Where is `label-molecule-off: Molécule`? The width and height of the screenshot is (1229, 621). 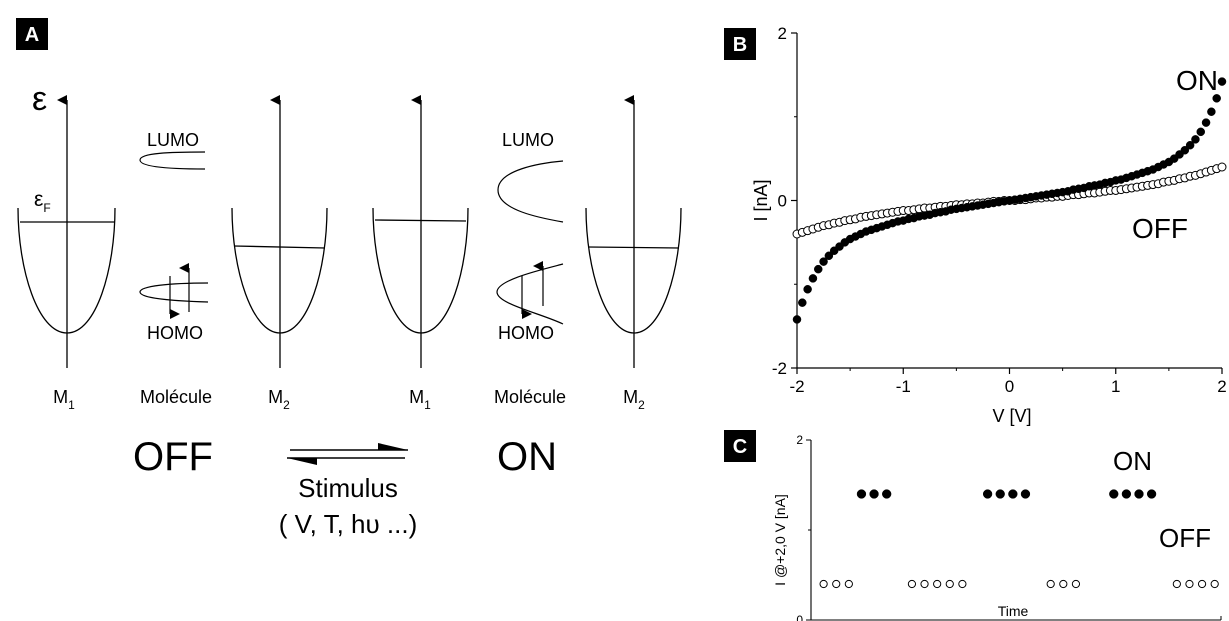 label-molecule-off: Molécule is located at coordinates (176, 397).